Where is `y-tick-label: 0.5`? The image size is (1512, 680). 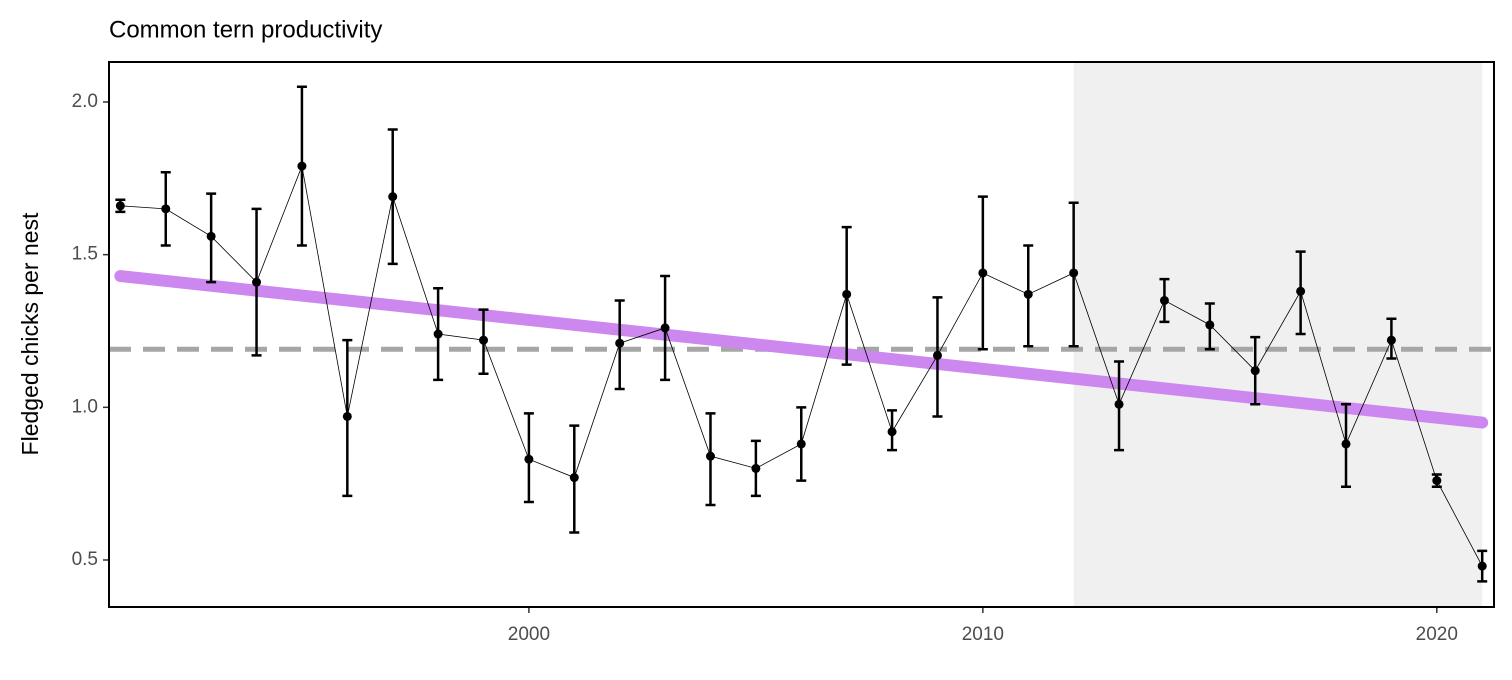 y-tick-label: 0.5 is located at coordinates (85, 559).